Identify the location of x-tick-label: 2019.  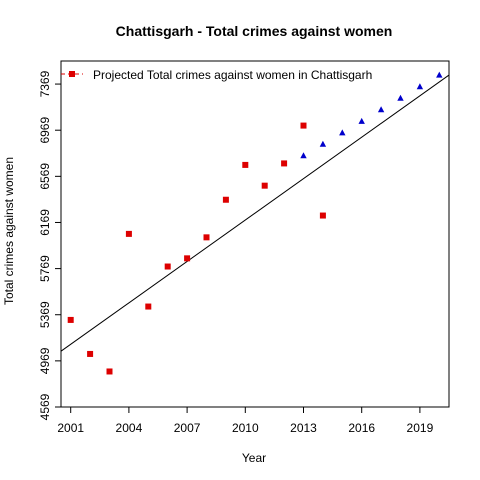
(420, 428).